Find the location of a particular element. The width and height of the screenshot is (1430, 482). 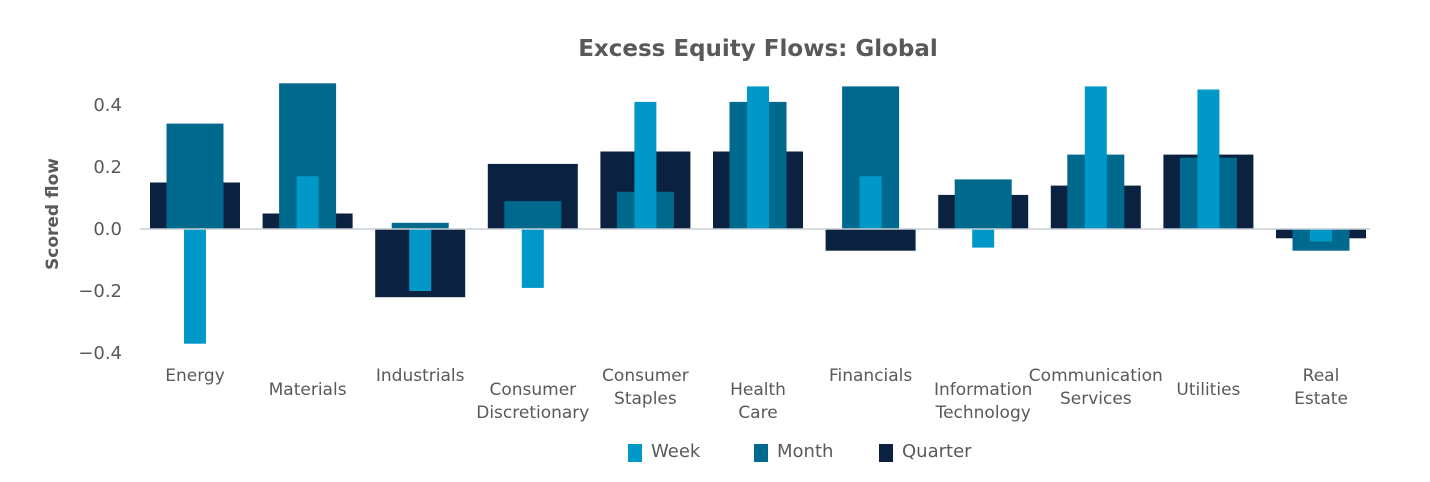

legend-label-month: Month is located at coordinates (805, 451).